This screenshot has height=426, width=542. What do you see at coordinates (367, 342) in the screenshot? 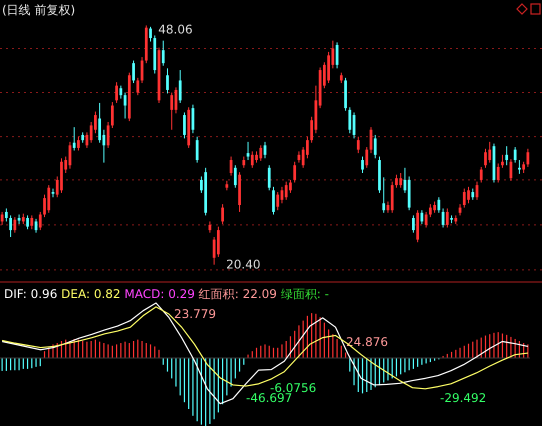
I see `annotation: 24.876` at bounding box center [367, 342].